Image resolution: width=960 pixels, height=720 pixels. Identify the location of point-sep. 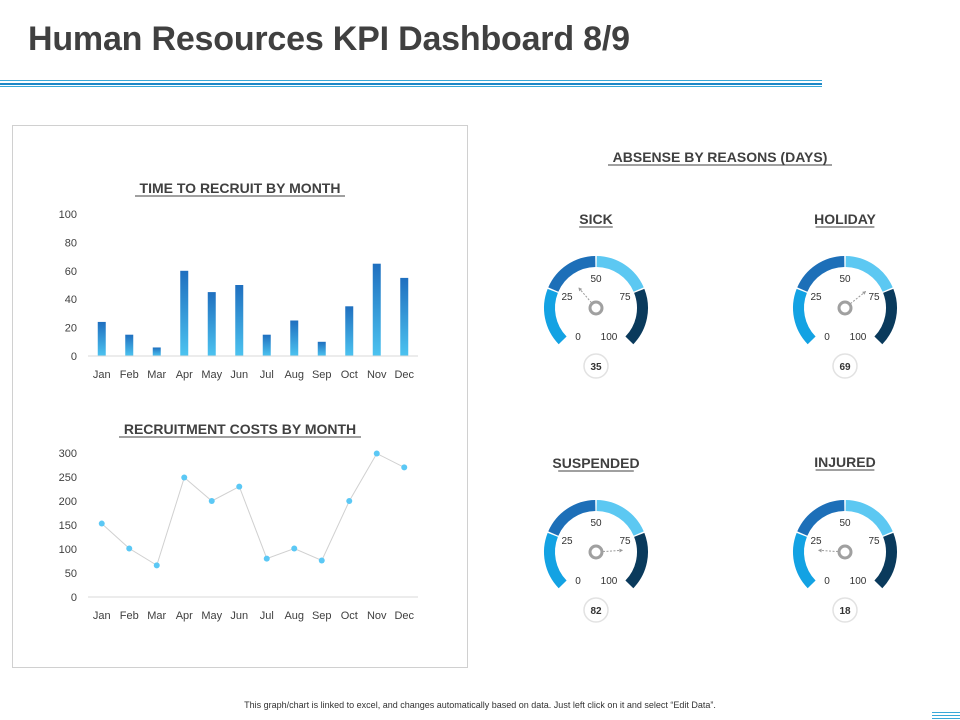
(321, 560).